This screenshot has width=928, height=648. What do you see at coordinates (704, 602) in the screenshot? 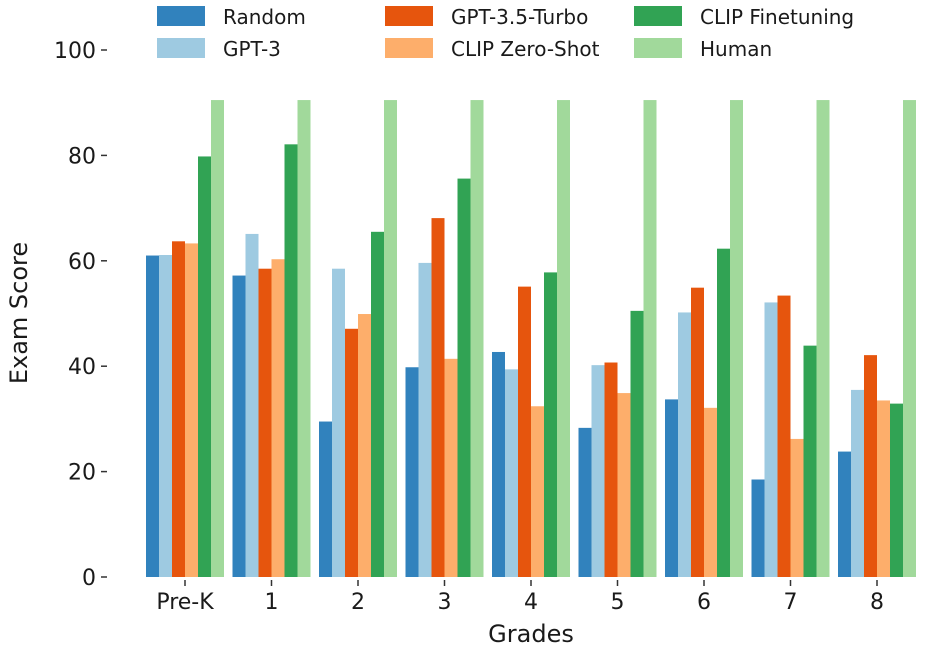
I see `x-tick-label: 6` at bounding box center [704, 602].